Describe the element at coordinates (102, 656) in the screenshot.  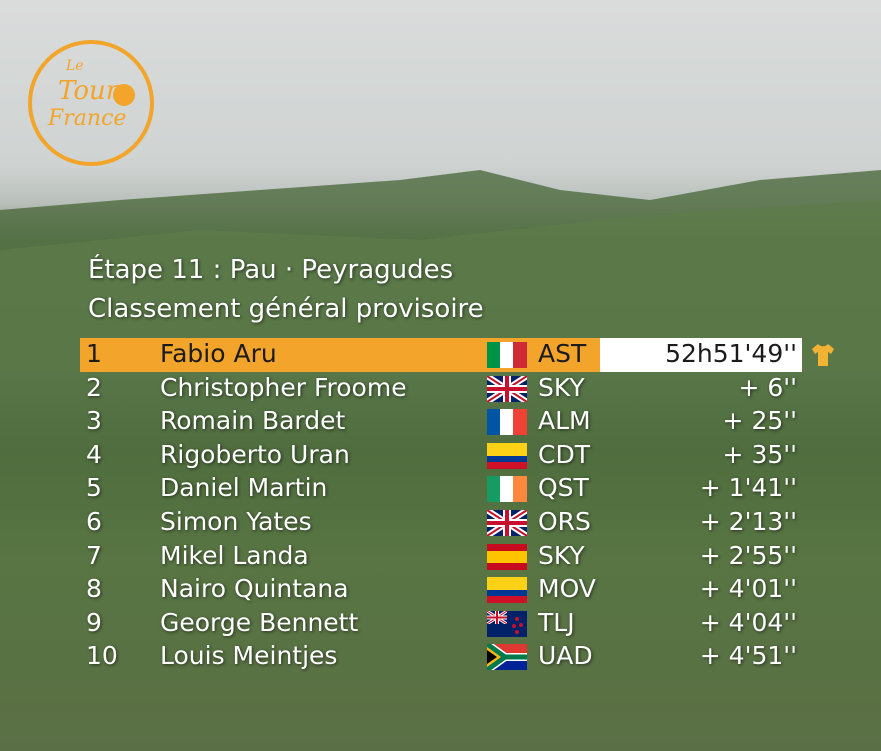
I see `rank: 10` at that location.